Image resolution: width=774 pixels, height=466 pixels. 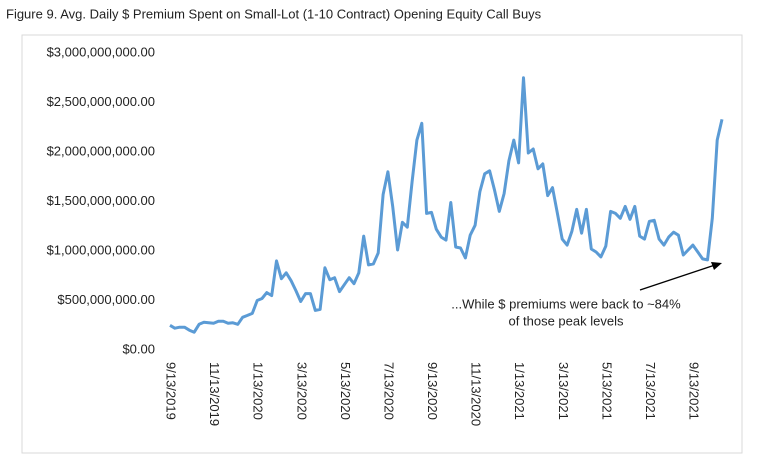 What do you see at coordinates (106, 299) in the screenshot?
I see `y-tick-label: $500,000,000.00` at bounding box center [106, 299].